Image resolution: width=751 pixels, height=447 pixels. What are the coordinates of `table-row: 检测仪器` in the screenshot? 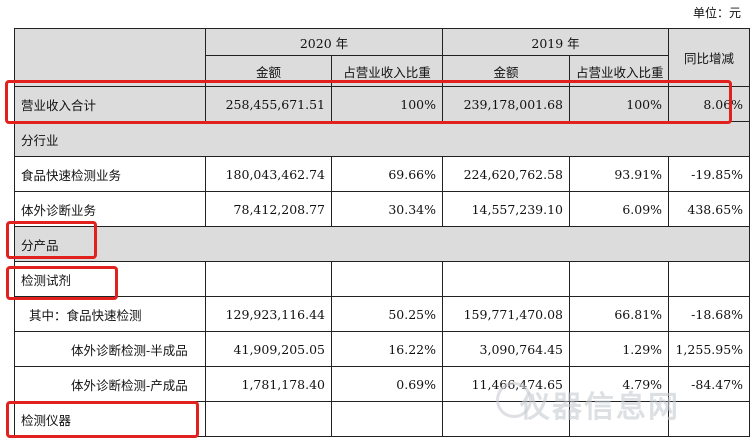 It's located at (382, 419).